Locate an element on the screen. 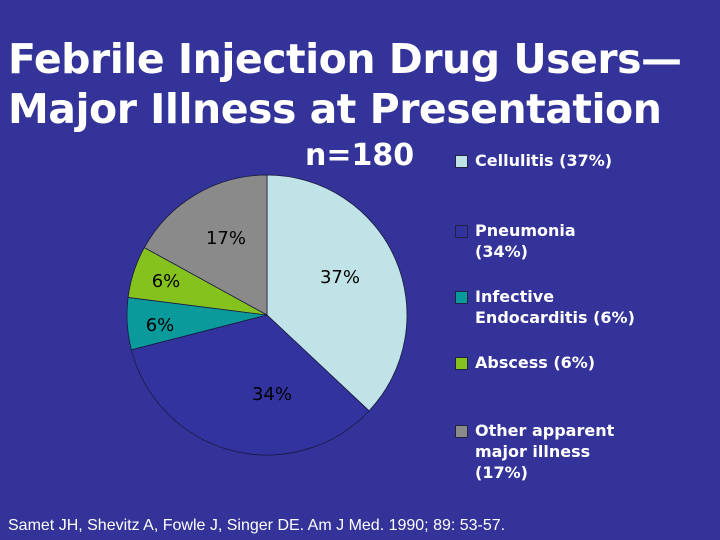  legend-label: Other apparent major illness (17%) is located at coordinates (545, 451).